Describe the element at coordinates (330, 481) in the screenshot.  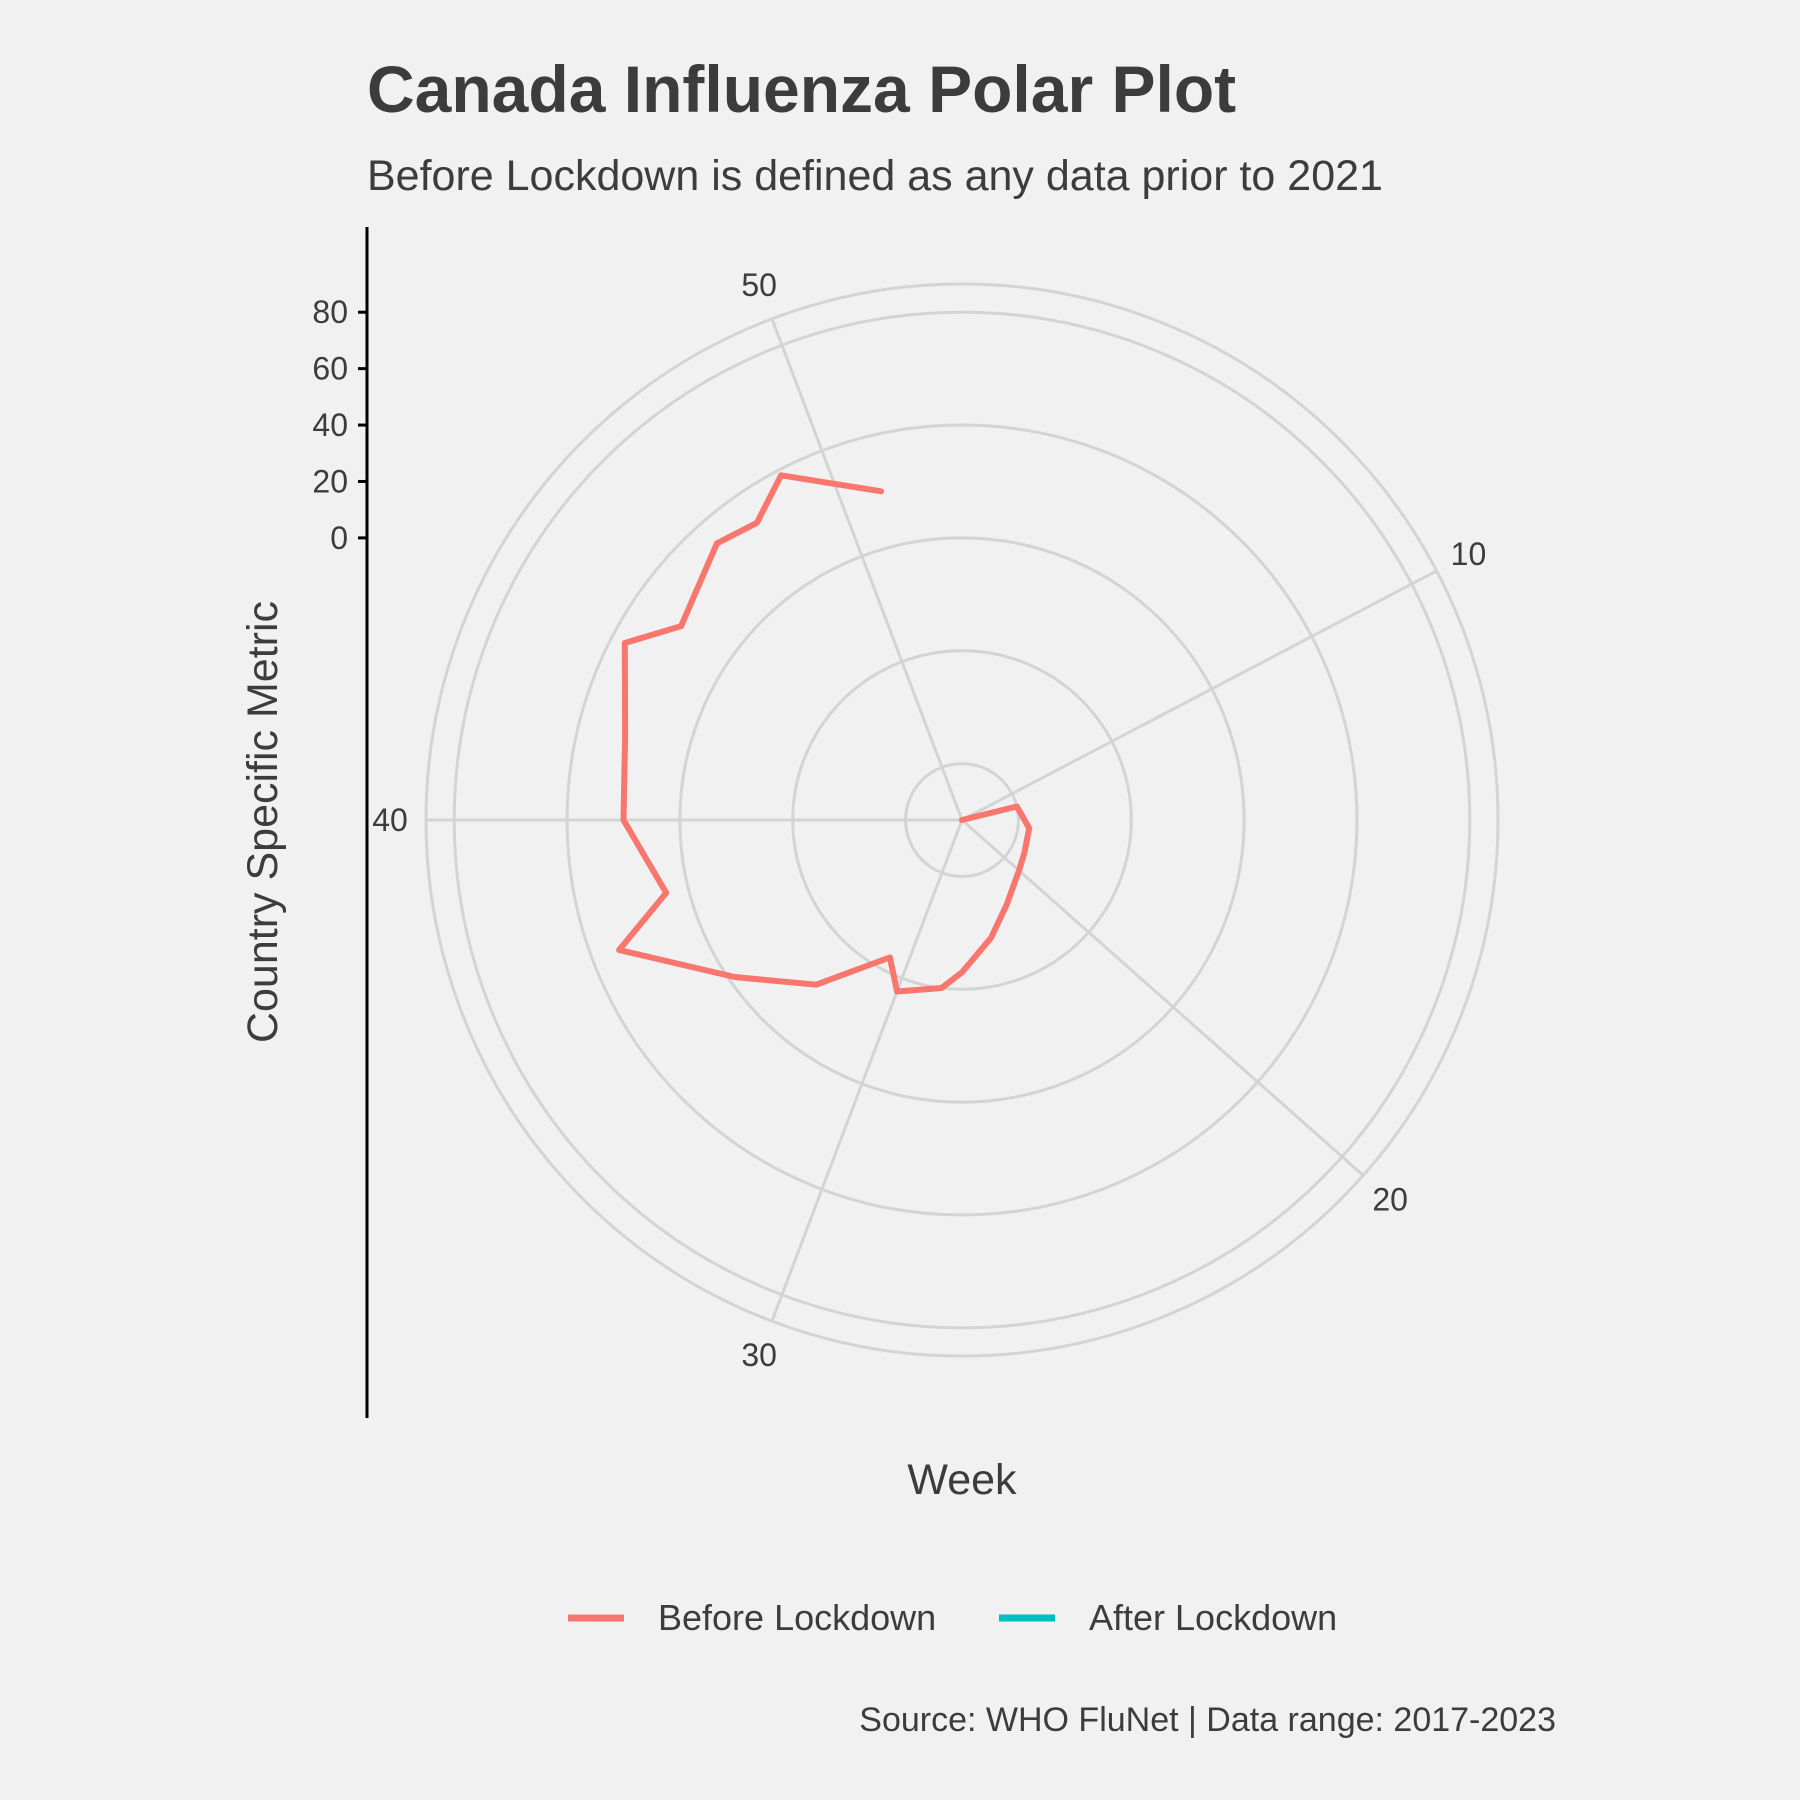
I see `y-tick-label: 20` at that location.